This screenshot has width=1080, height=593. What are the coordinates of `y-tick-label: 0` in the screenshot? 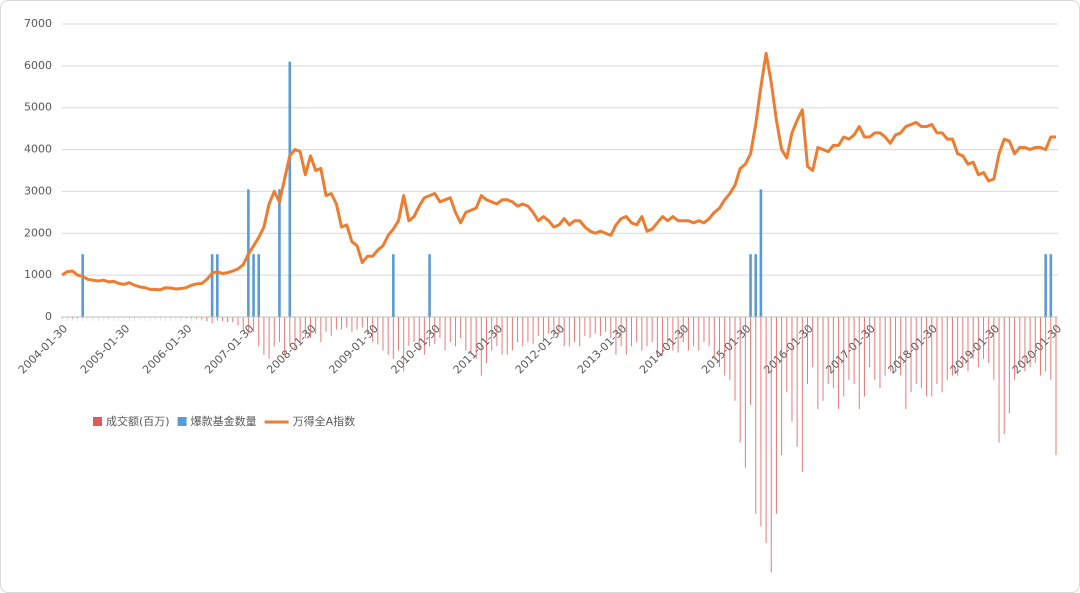 It's located at (48, 316).